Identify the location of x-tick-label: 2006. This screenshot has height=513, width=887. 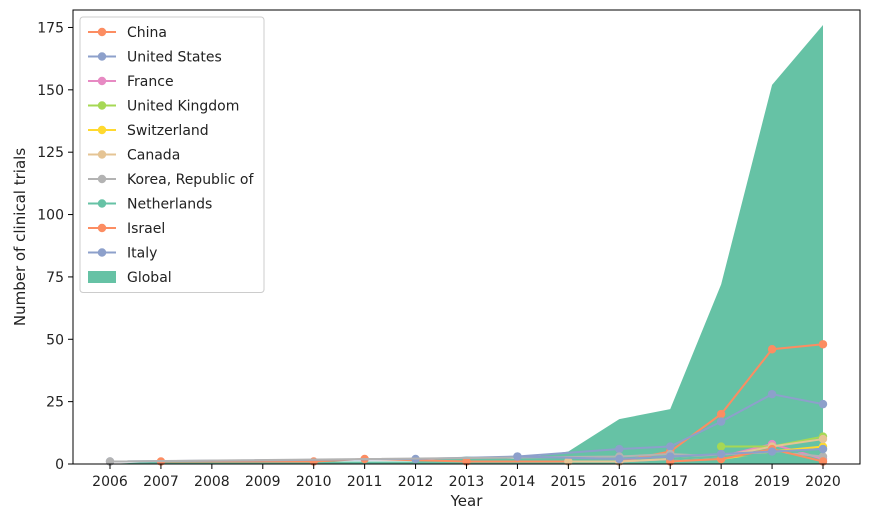
(110, 482).